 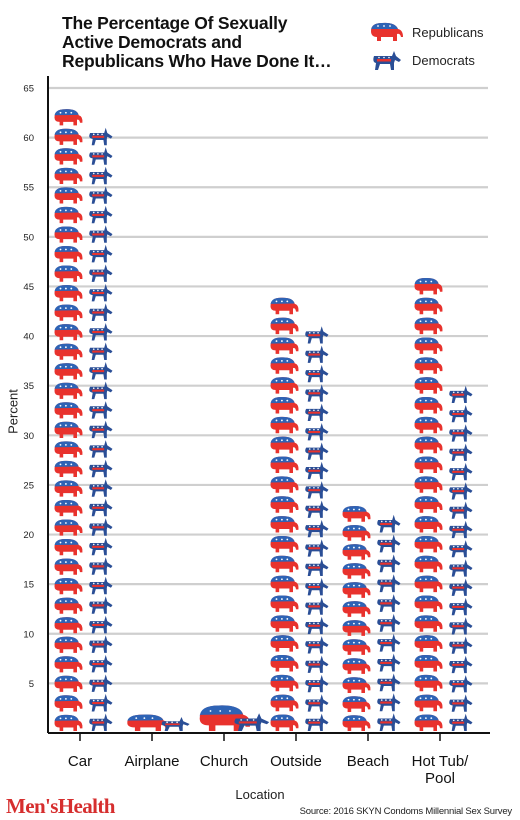 What do you see at coordinates (60, 806) in the screenshot?
I see `brand-logo: Men'sHealth` at bounding box center [60, 806].